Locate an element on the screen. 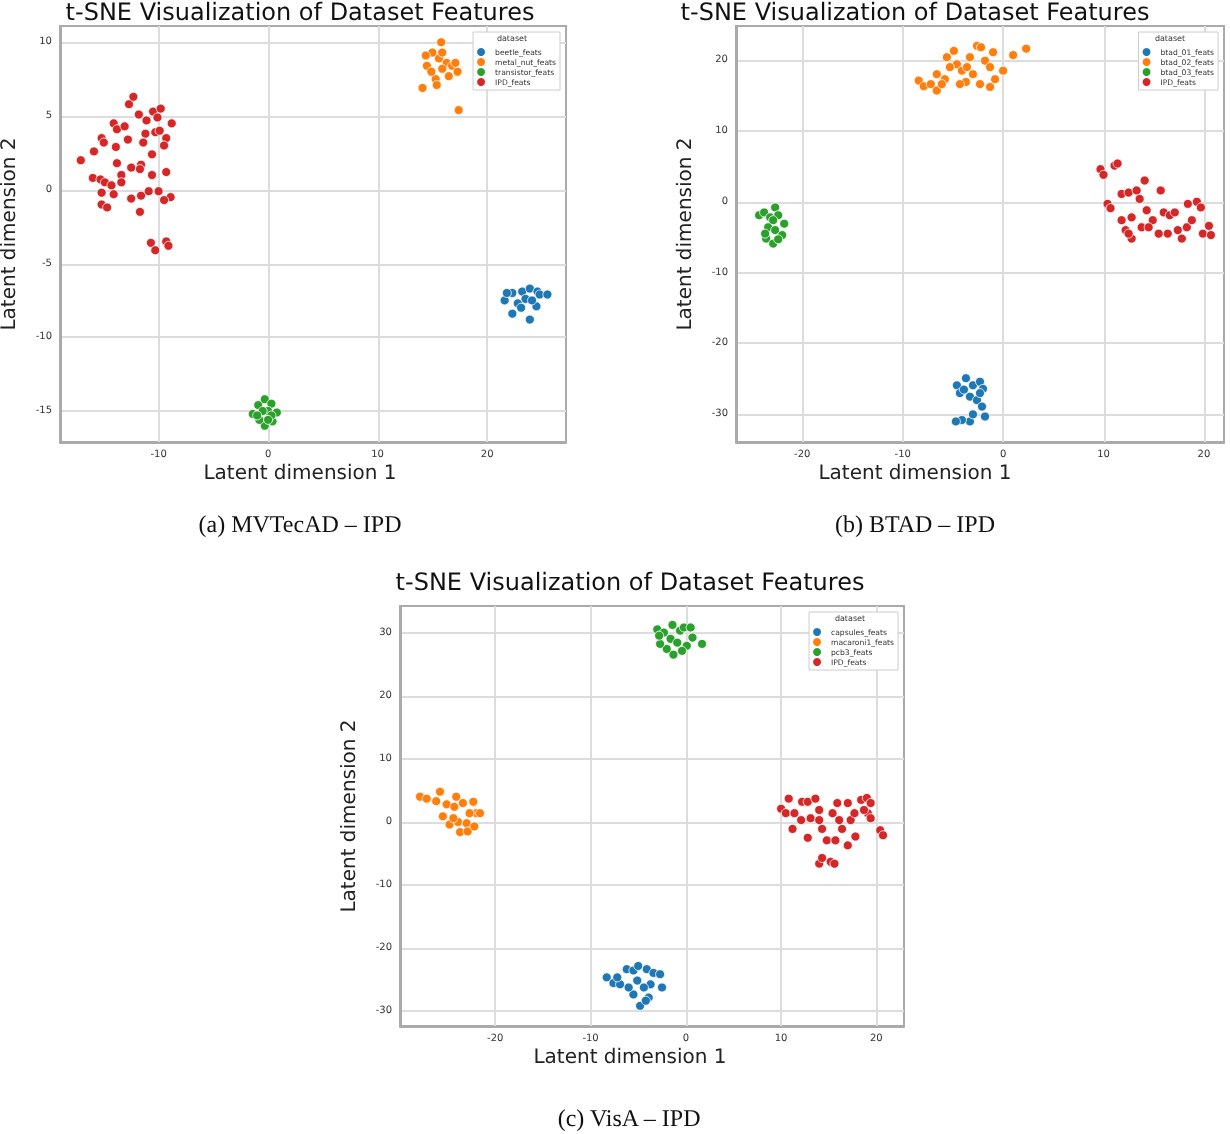 The image size is (1230, 1134). text: (b) BTAD – IPD is located at coordinates (915, 524).